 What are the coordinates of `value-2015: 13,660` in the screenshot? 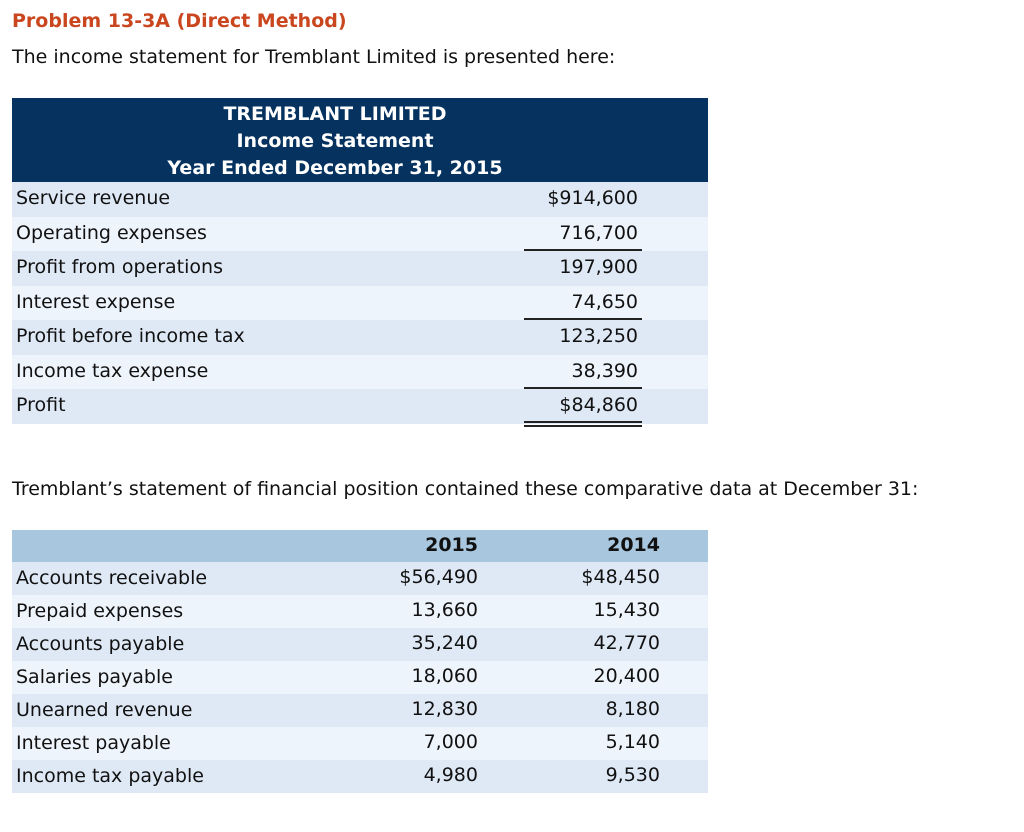 It's located at (444, 610).